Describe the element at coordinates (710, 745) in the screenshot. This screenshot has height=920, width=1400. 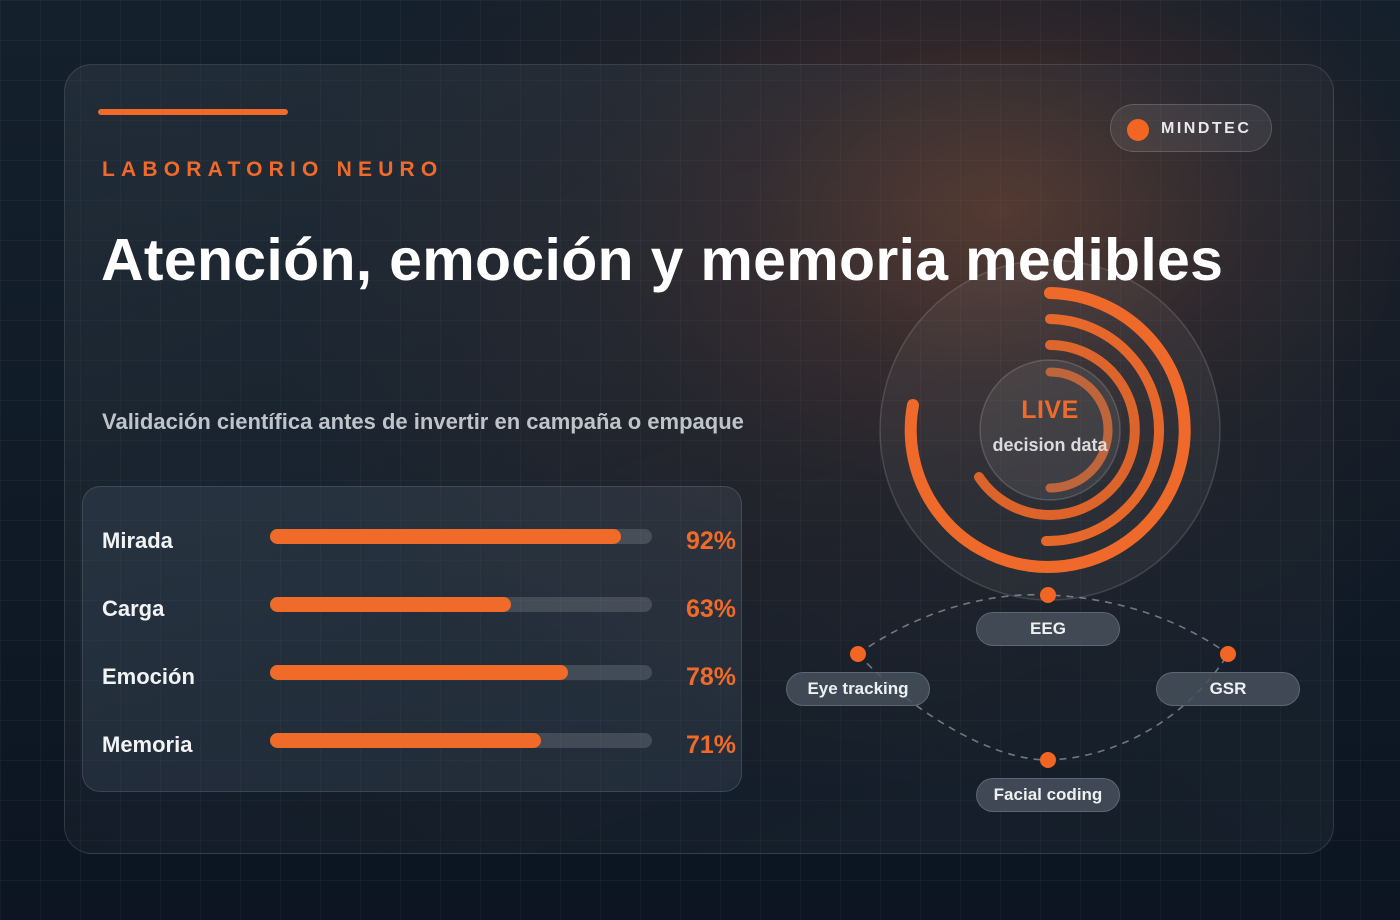
I see `metric-value: 71%` at that location.